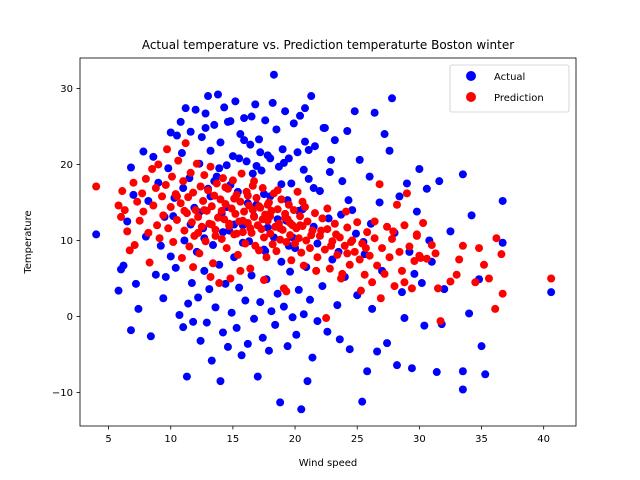 The width and height of the screenshot is (640, 480). Describe the element at coordinates (327, 435) in the screenshot. I see `x-axis-ticks: 5 10 15 20 25 30 35 40` at that location.